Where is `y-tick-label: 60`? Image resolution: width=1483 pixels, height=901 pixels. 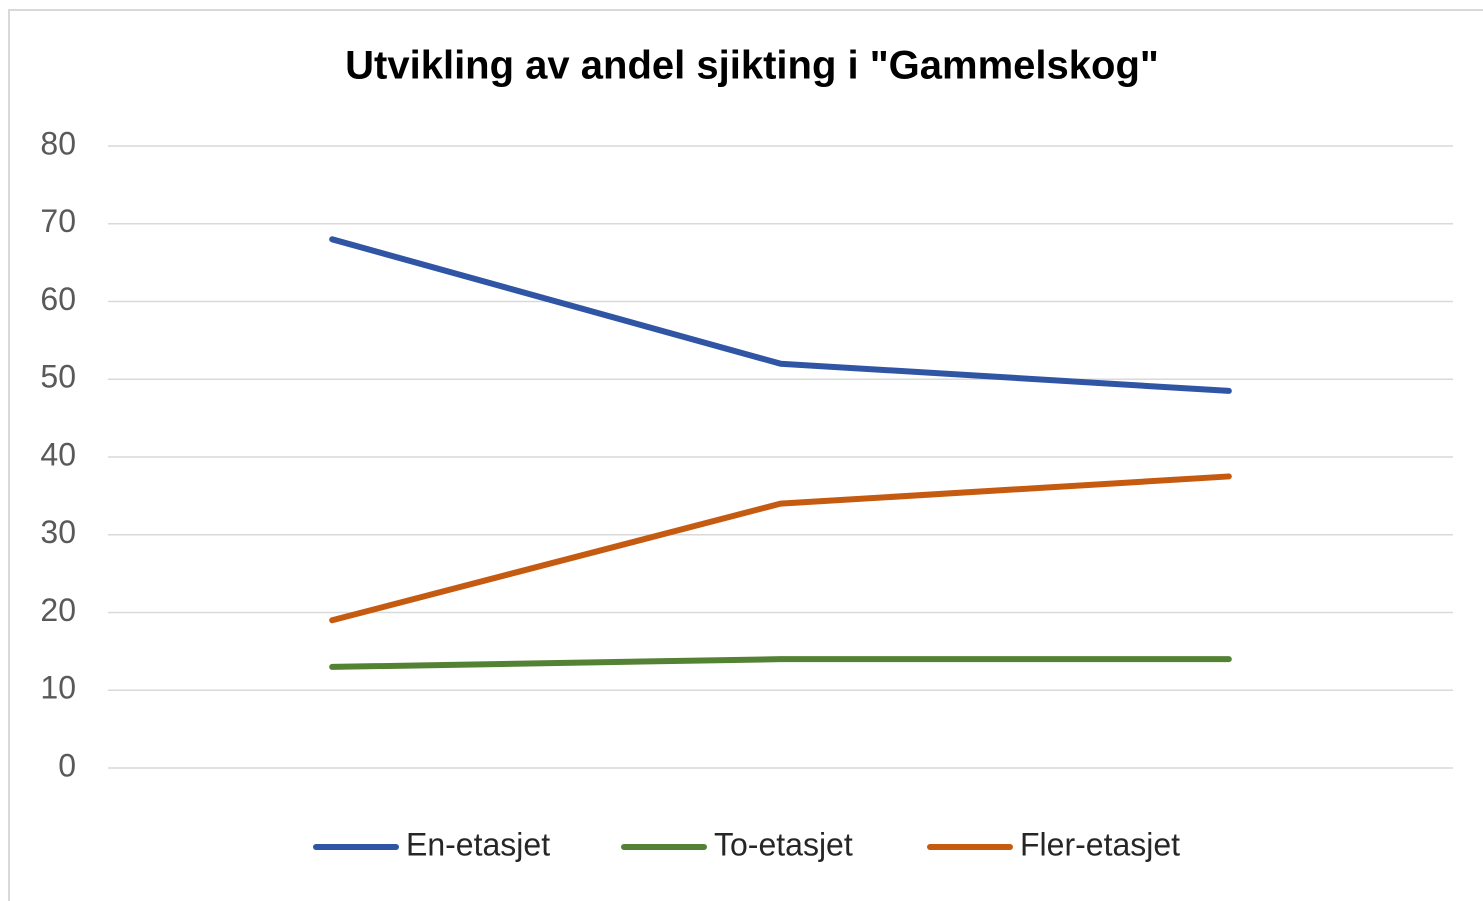 y-tick-label: 60 is located at coordinates (58, 299).